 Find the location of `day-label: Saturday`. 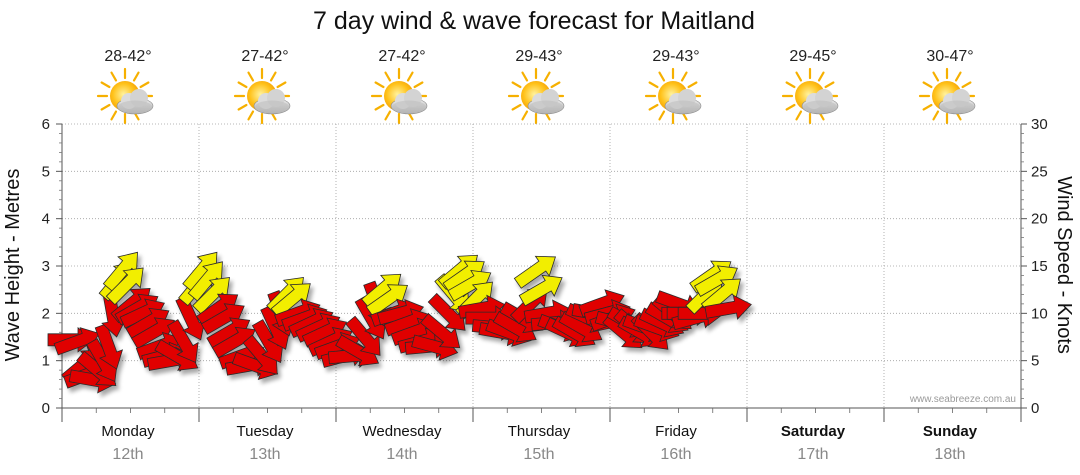

day-label: Saturday is located at coordinates (813, 431).